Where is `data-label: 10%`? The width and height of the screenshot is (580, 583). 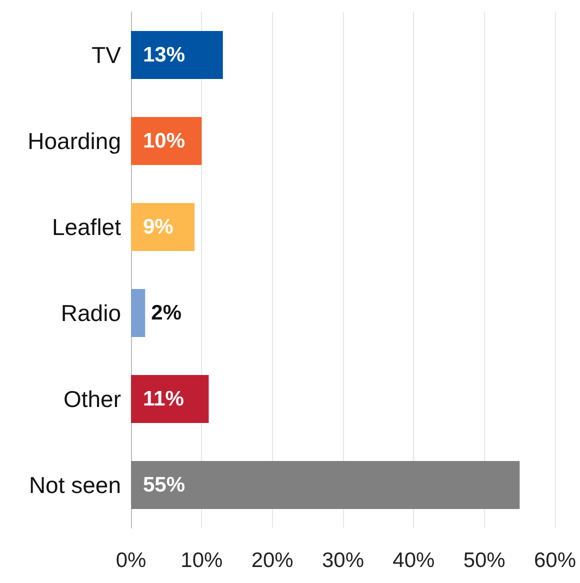 data-label: 10% is located at coordinates (164, 141).